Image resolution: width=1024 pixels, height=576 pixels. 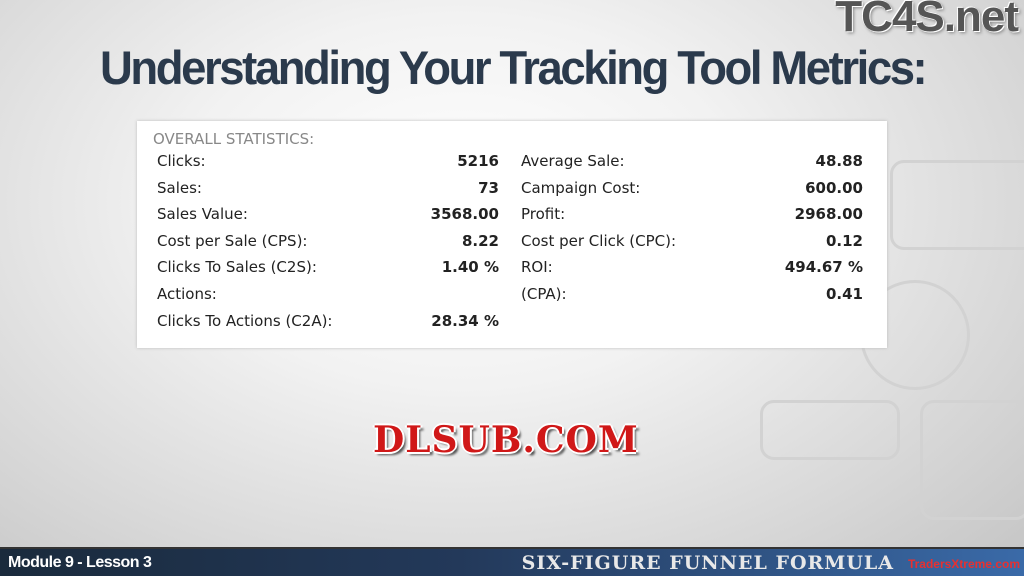 What do you see at coordinates (245, 320) in the screenshot?
I see `stat-label: Clicks To Actions (C2A):` at bounding box center [245, 320].